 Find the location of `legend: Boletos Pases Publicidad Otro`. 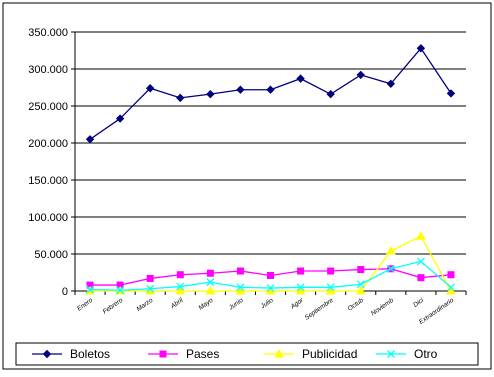

legend: Boletos Pases Publicidad Otro is located at coordinates (247, 354).